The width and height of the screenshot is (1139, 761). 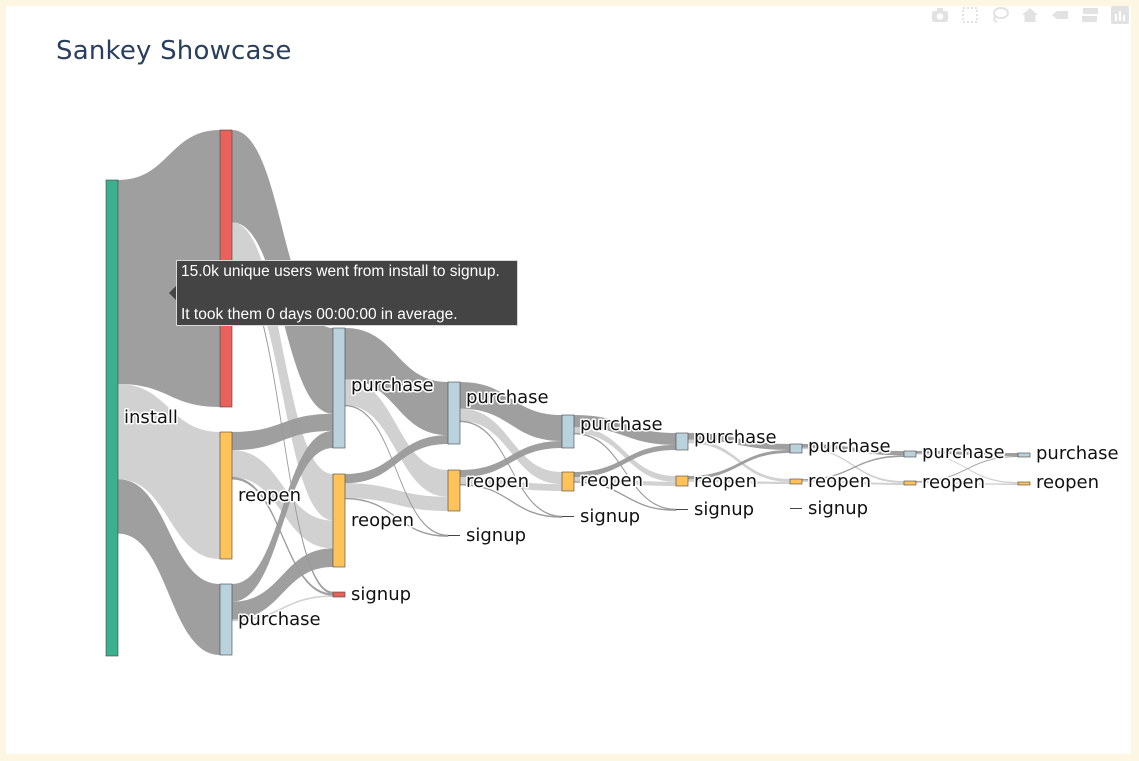 I want to click on sankey-node-purchase-n3, so click(x=226, y=619).